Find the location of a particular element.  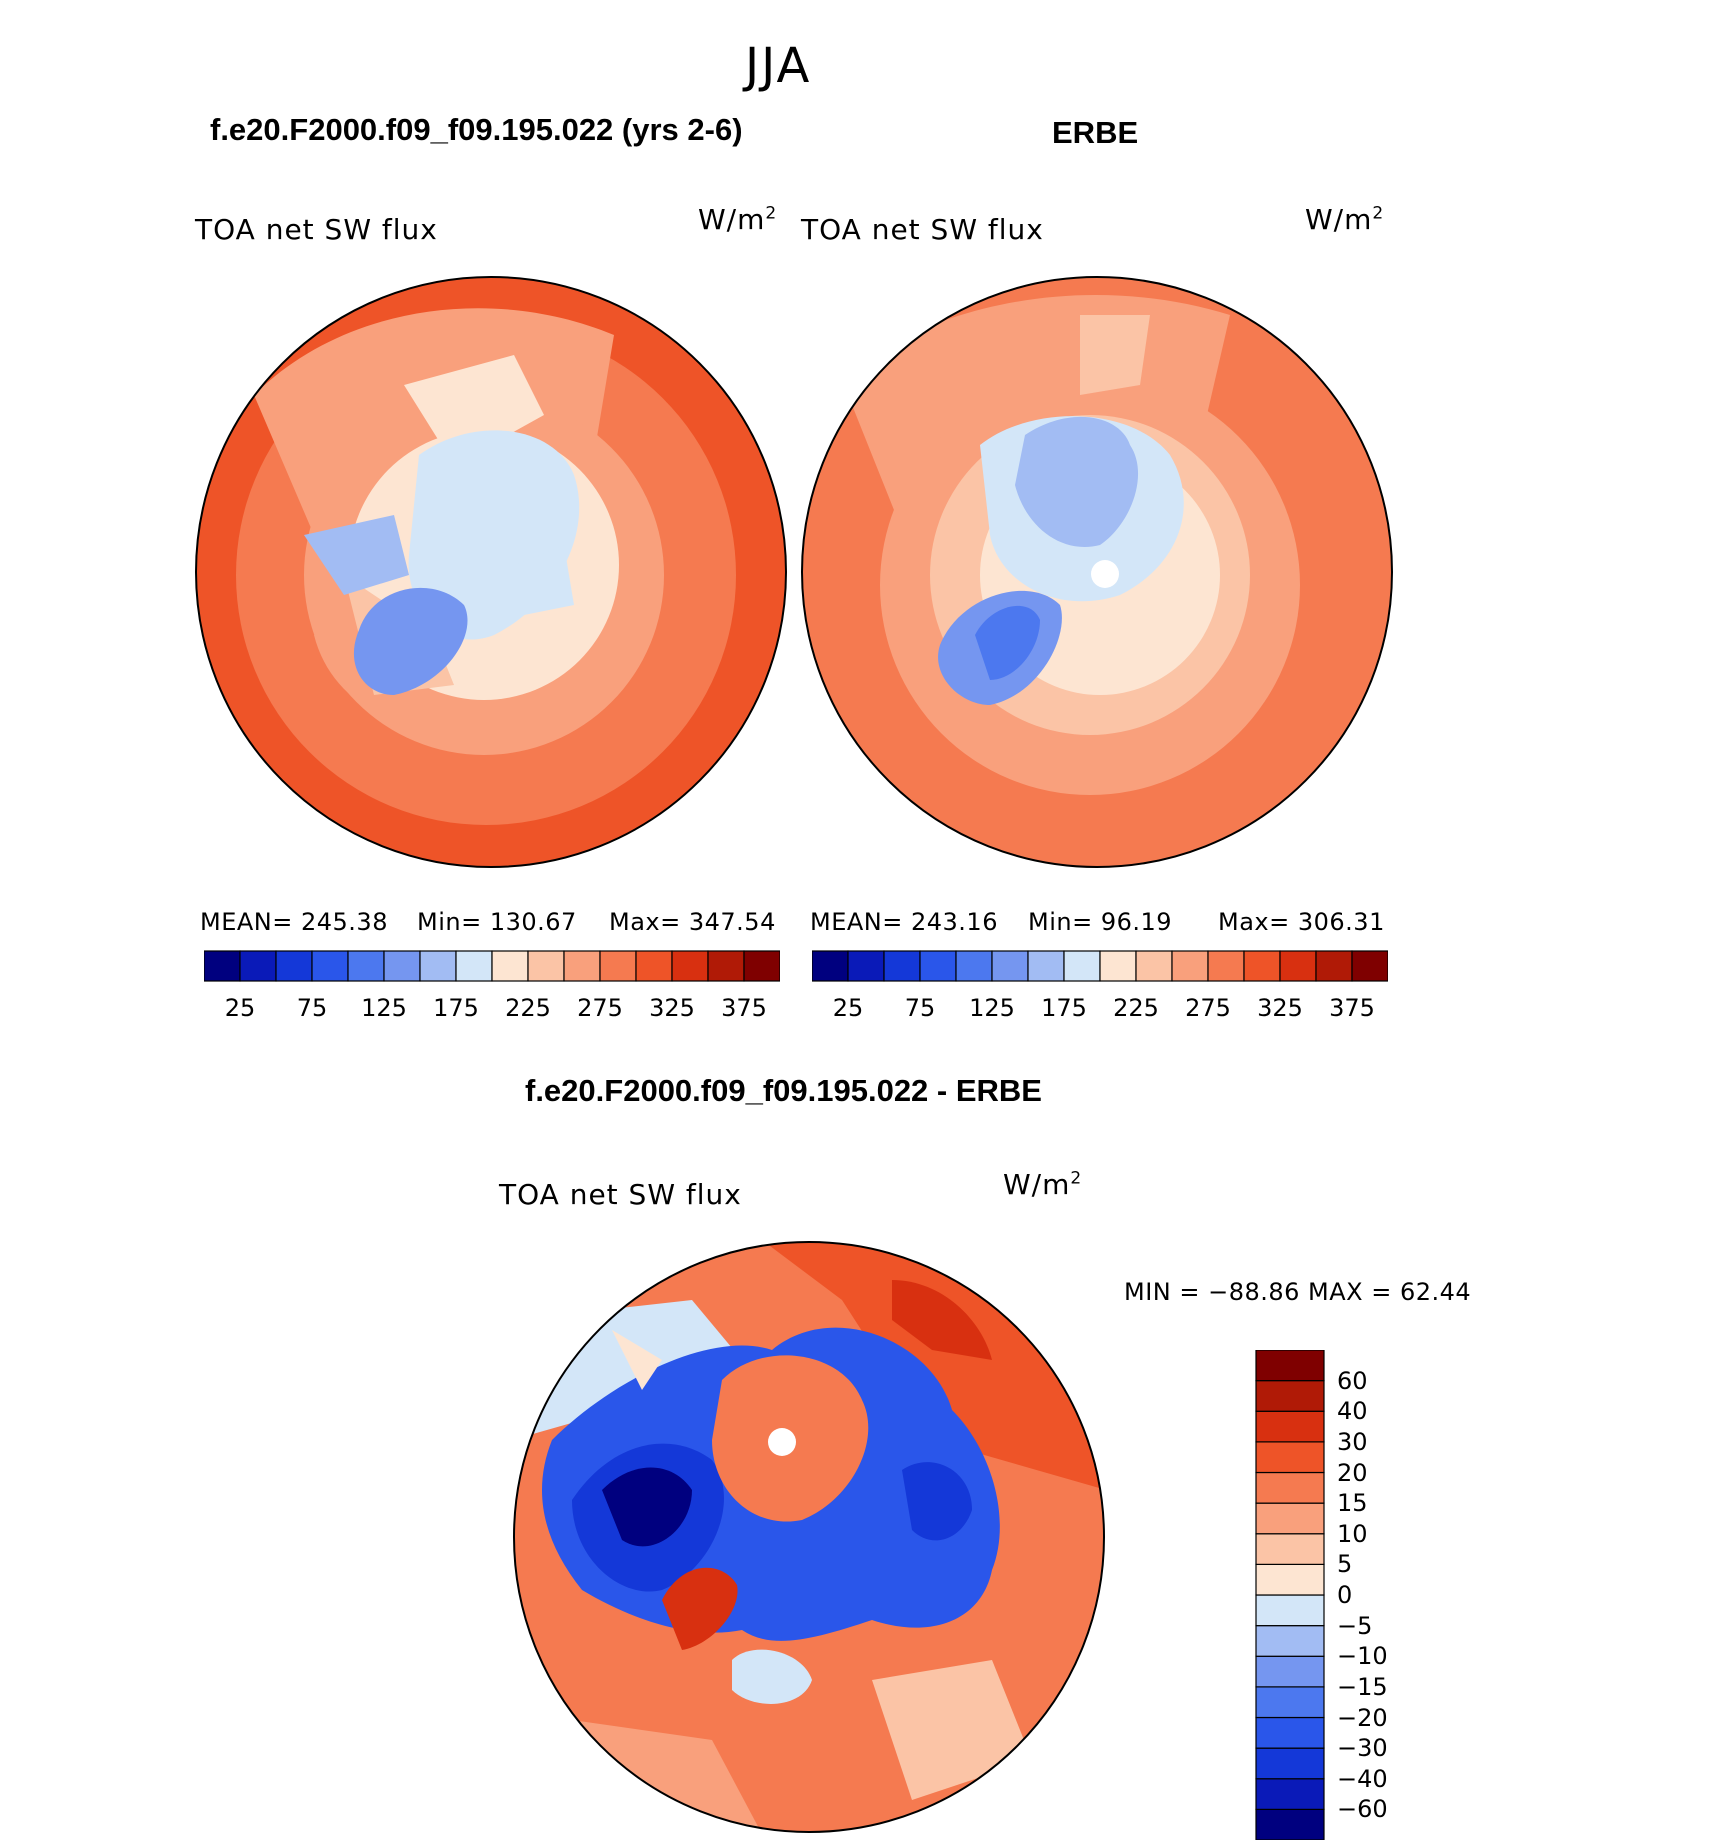

colorbar-tick-label: 30 is located at coordinates (1352, 1441).